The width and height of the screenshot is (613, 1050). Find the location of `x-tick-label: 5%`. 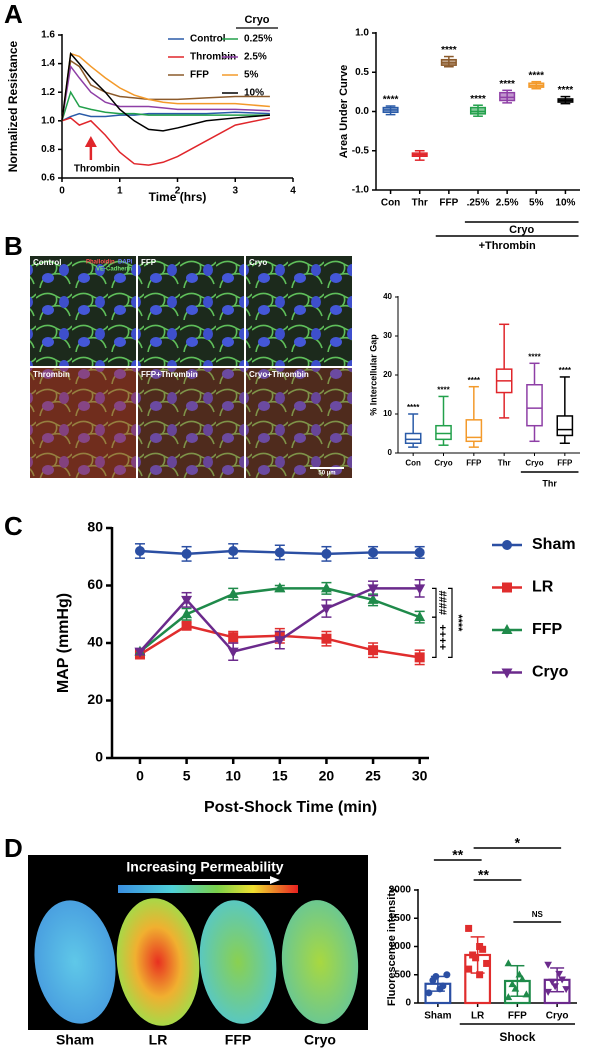

x-tick-label: 5% is located at coordinates (536, 203).